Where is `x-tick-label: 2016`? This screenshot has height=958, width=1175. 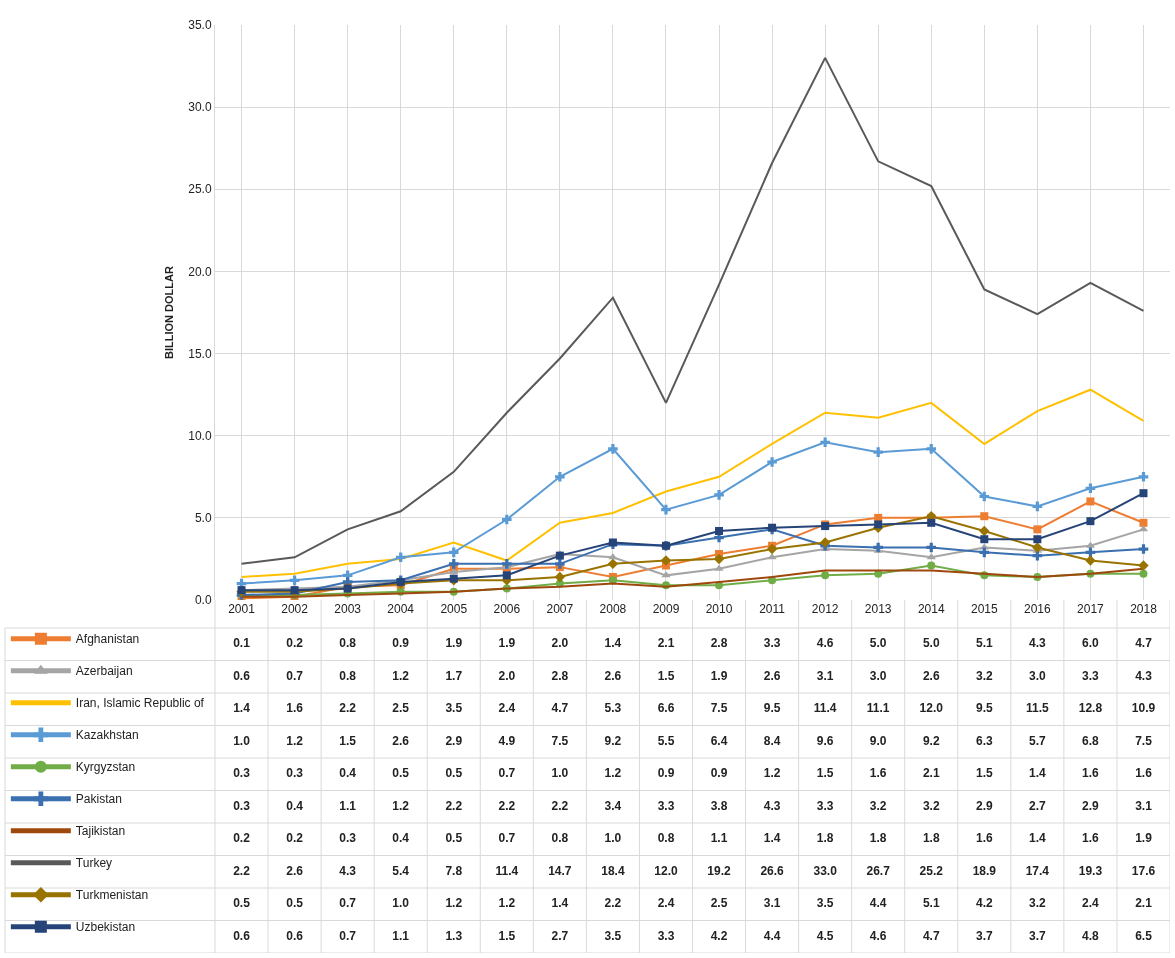 x-tick-label: 2016 is located at coordinates (1038, 609).